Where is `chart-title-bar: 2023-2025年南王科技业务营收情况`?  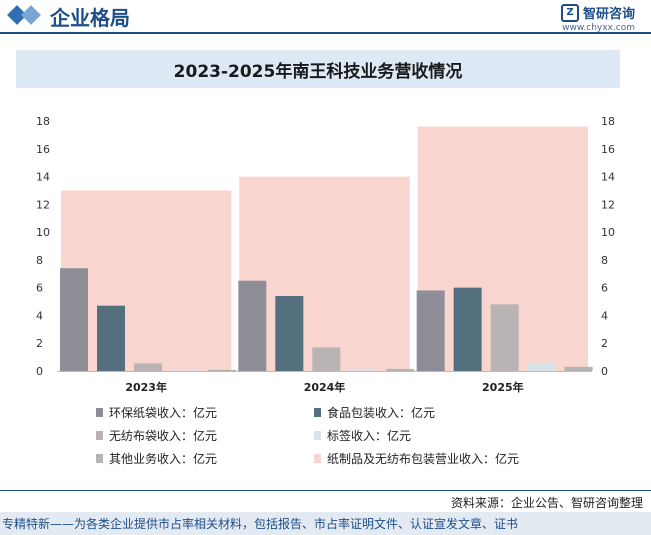 chart-title-bar: 2023-2025年南王科技业务营收情况 is located at coordinates (318, 69).